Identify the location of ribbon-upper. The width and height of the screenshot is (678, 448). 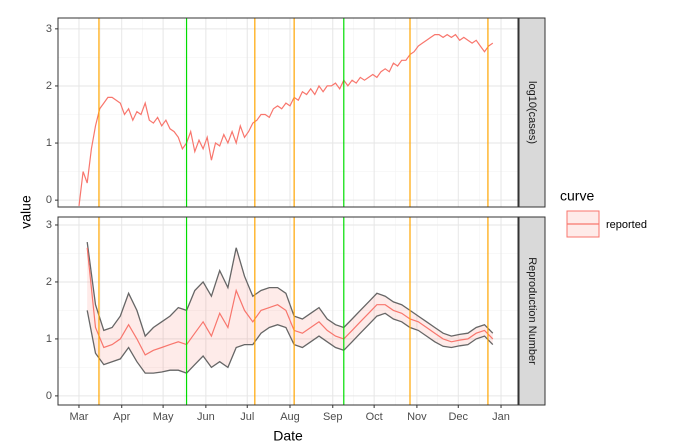
(290, 290).